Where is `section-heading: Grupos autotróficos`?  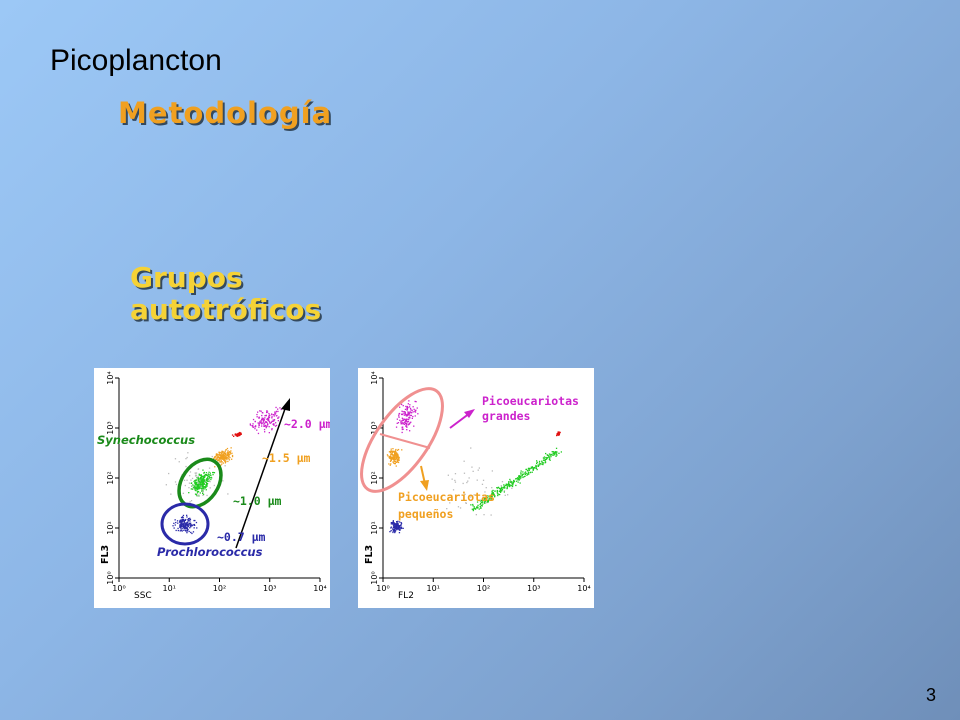
section-heading: Grupos autotróficos is located at coordinates (226, 293).